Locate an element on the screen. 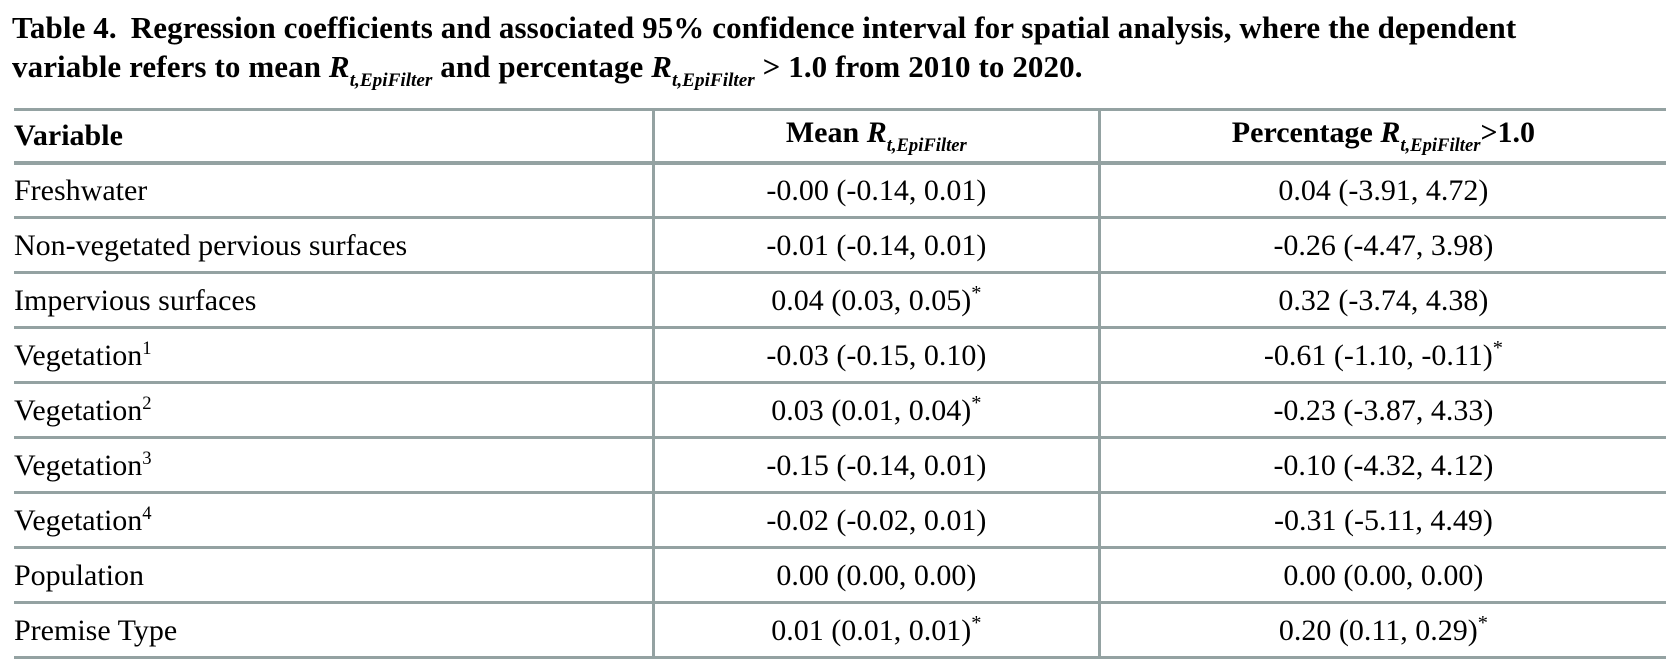 This screenshot has width=1680, height=672. mean-cell: -0.03 (-0.15, 0.10) is located at coordinates (876, 356).